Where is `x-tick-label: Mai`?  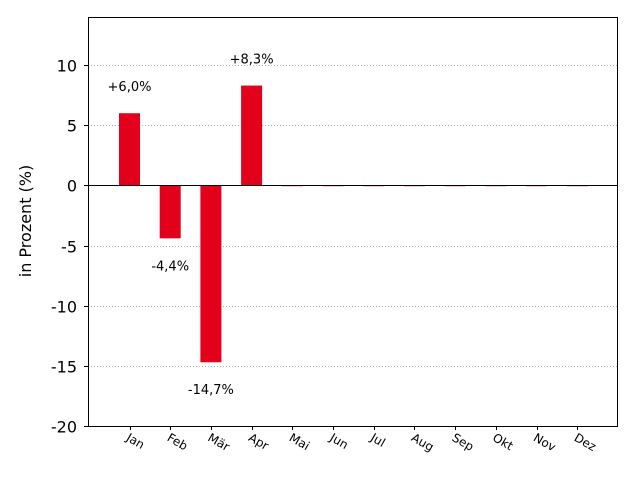
x-tick-label: Mai is located at coordinates (299, 441).